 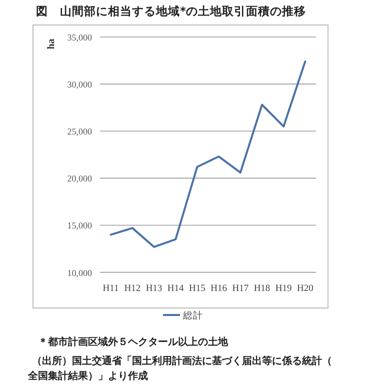 I want to click on y-tick-label: 10,000, so click(x=79, y=273).